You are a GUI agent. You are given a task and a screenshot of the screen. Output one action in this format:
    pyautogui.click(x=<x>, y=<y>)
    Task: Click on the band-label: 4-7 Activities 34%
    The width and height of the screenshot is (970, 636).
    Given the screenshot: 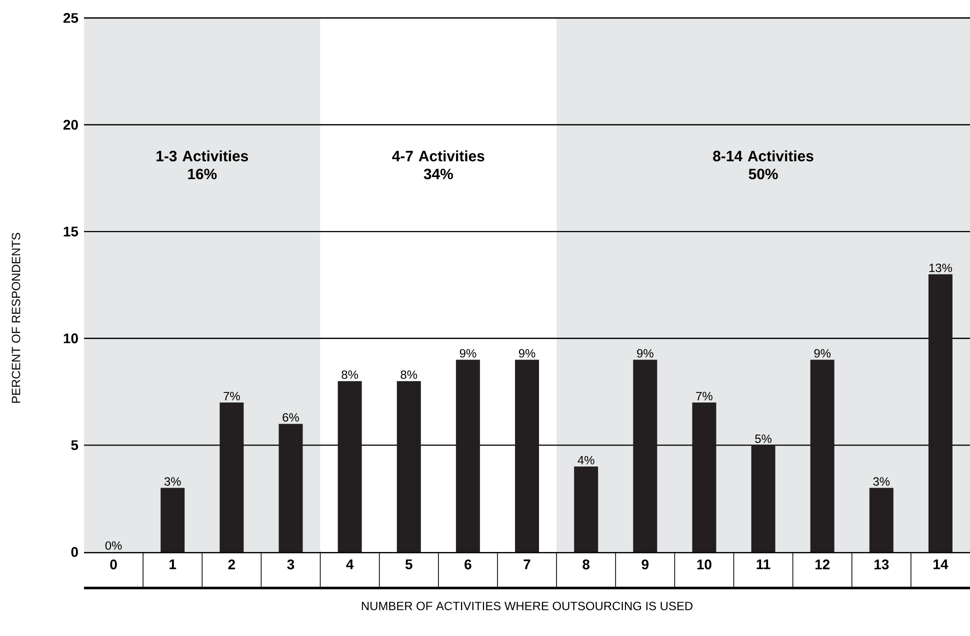 What is the action you would take?
    pyautogui.click(x=438, y=165)
    